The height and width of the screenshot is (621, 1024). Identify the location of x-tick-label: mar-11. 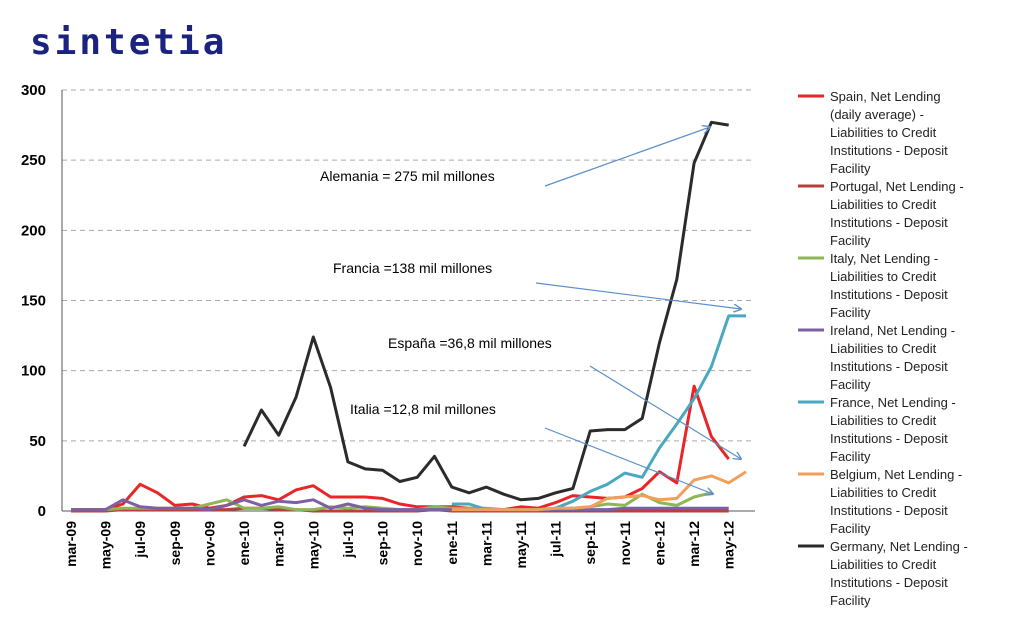
(486, 543).